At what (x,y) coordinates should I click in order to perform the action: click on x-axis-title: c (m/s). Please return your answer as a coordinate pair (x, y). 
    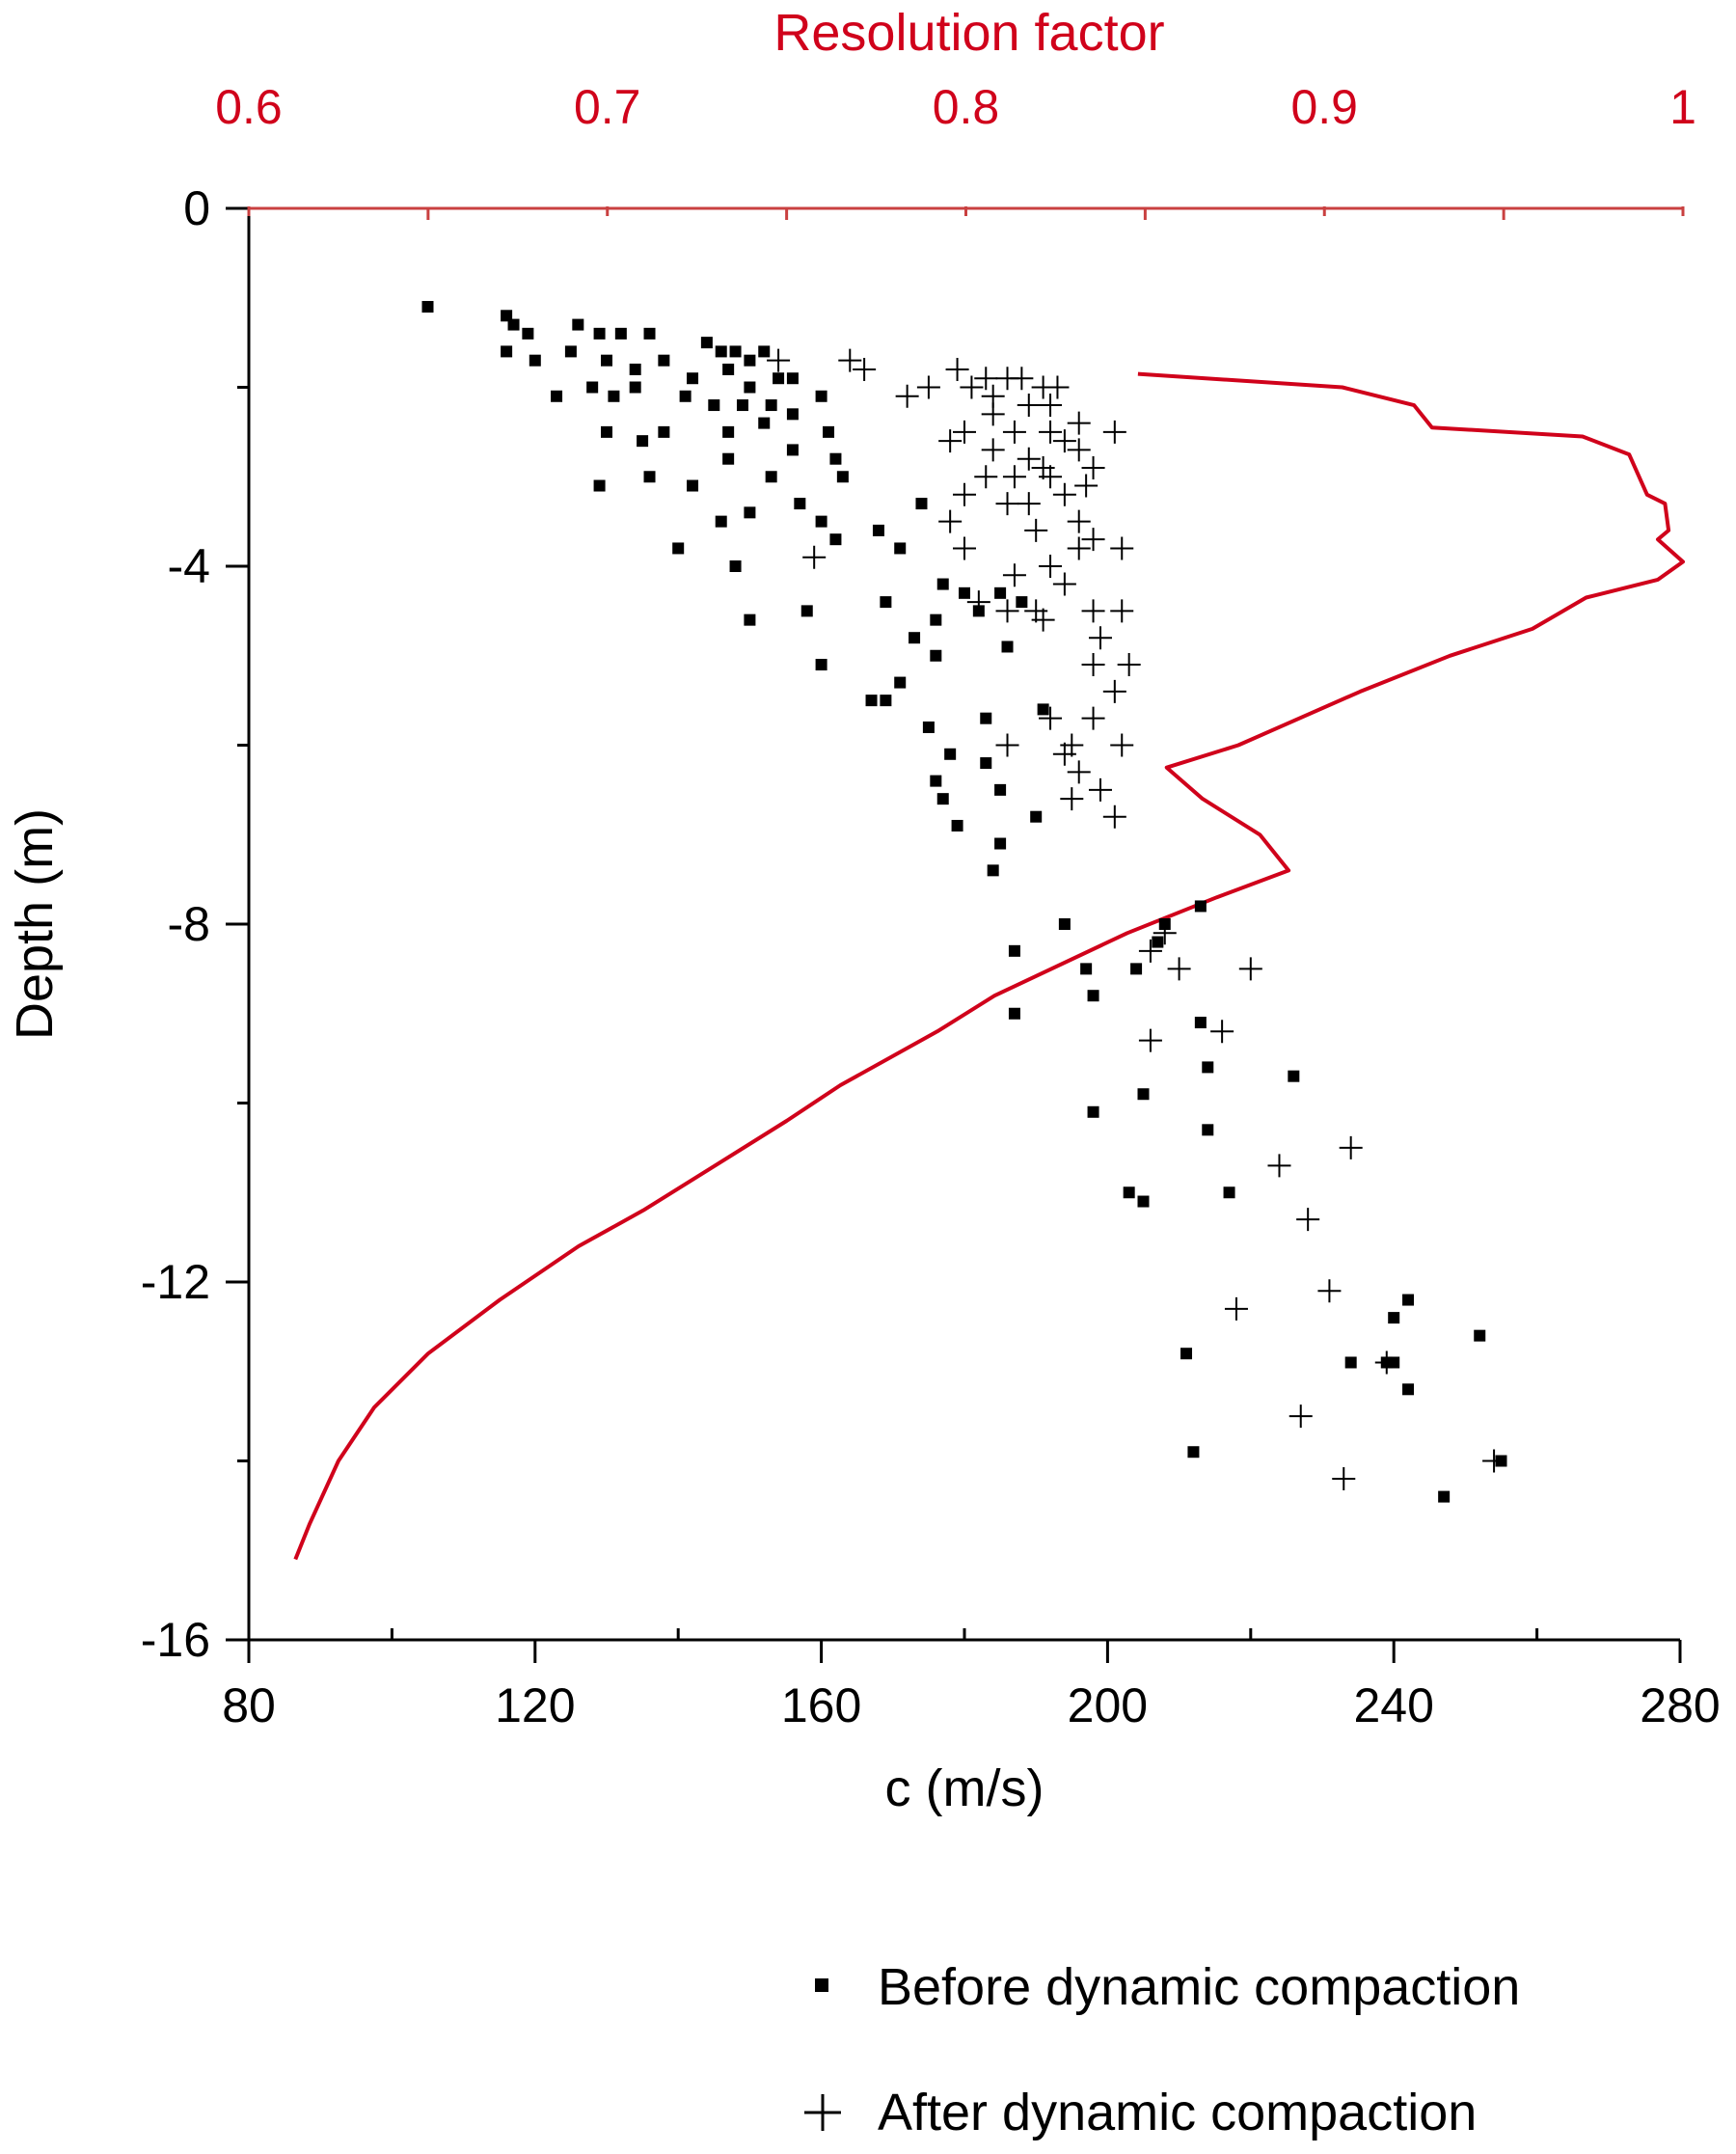
    Looking at the image, I should click on (964, 1788).